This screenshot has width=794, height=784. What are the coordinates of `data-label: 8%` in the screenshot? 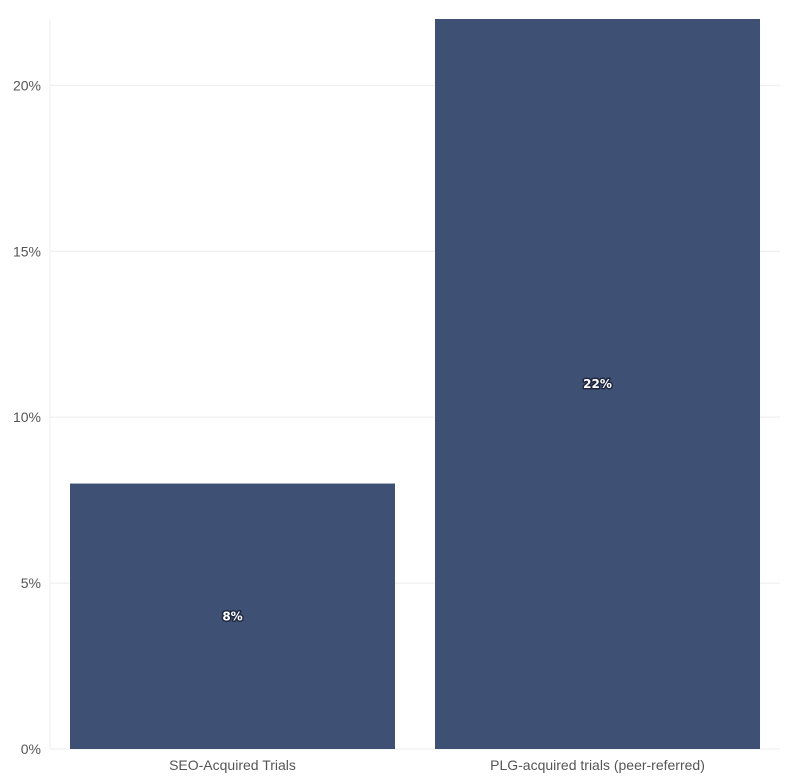 It's located at (232, 616).